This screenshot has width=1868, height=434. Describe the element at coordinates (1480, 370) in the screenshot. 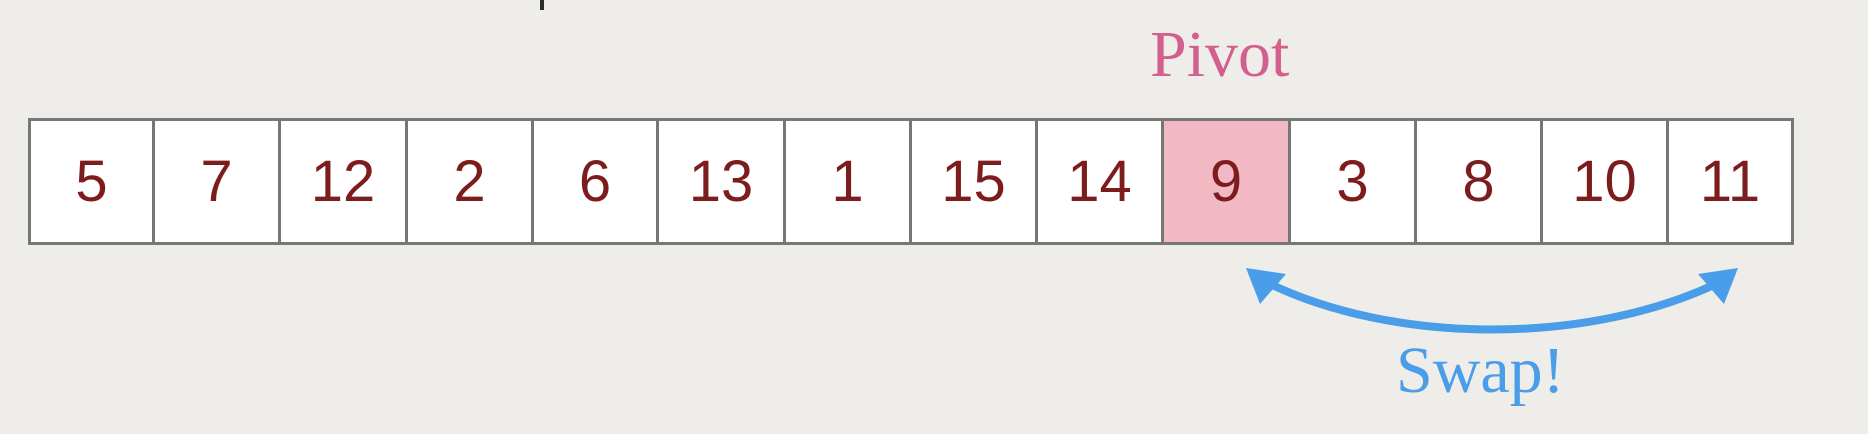

I see `swap-label: Swap!` at that location.